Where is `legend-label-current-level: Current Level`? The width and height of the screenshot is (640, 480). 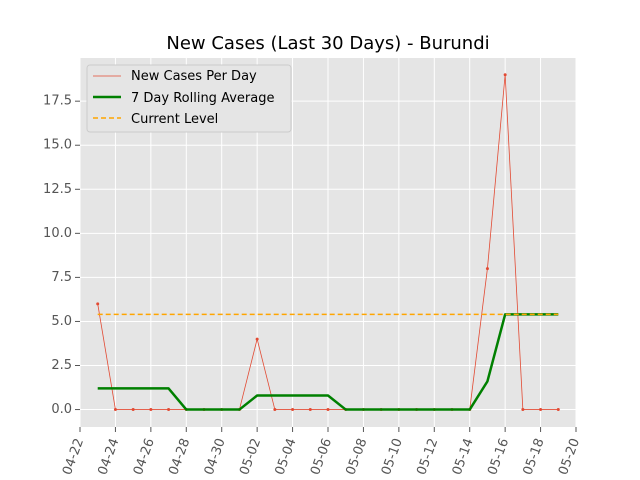
legend-label-current-level: Current Level is located at coordinates (174, 119).